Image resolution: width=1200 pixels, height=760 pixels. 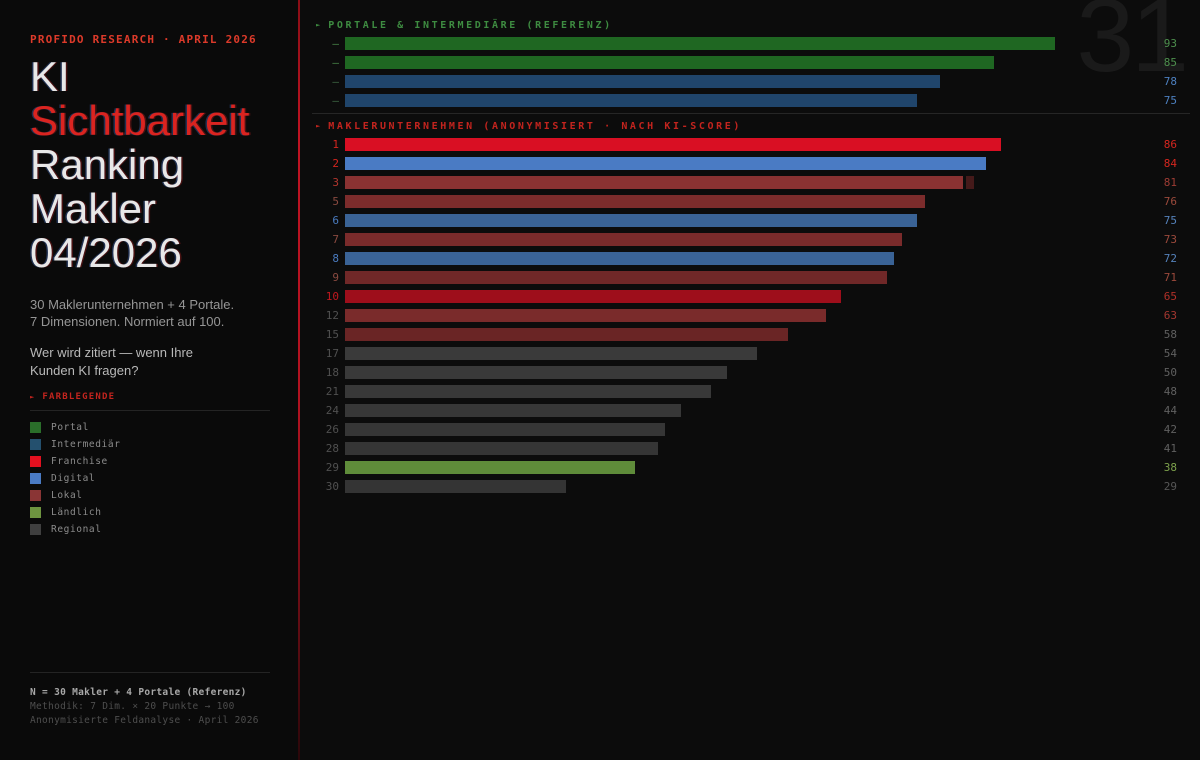 What do you see at coordinates (150, 427) in the screenshot?
I see `legend-item: Portal` at bounding box center [150, 427].